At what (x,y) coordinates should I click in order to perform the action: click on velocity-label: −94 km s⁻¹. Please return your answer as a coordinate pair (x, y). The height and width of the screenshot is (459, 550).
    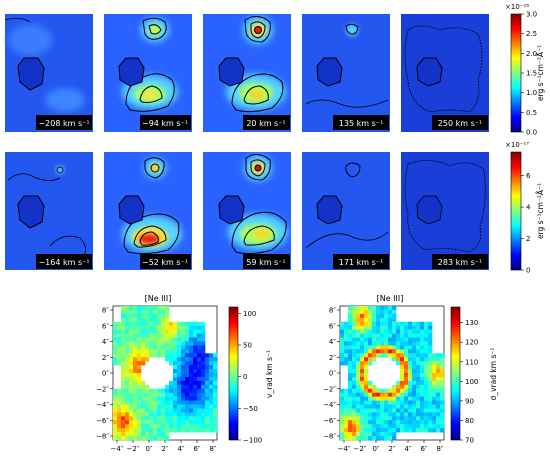
    Looking at the image, I should click on (165, 123).